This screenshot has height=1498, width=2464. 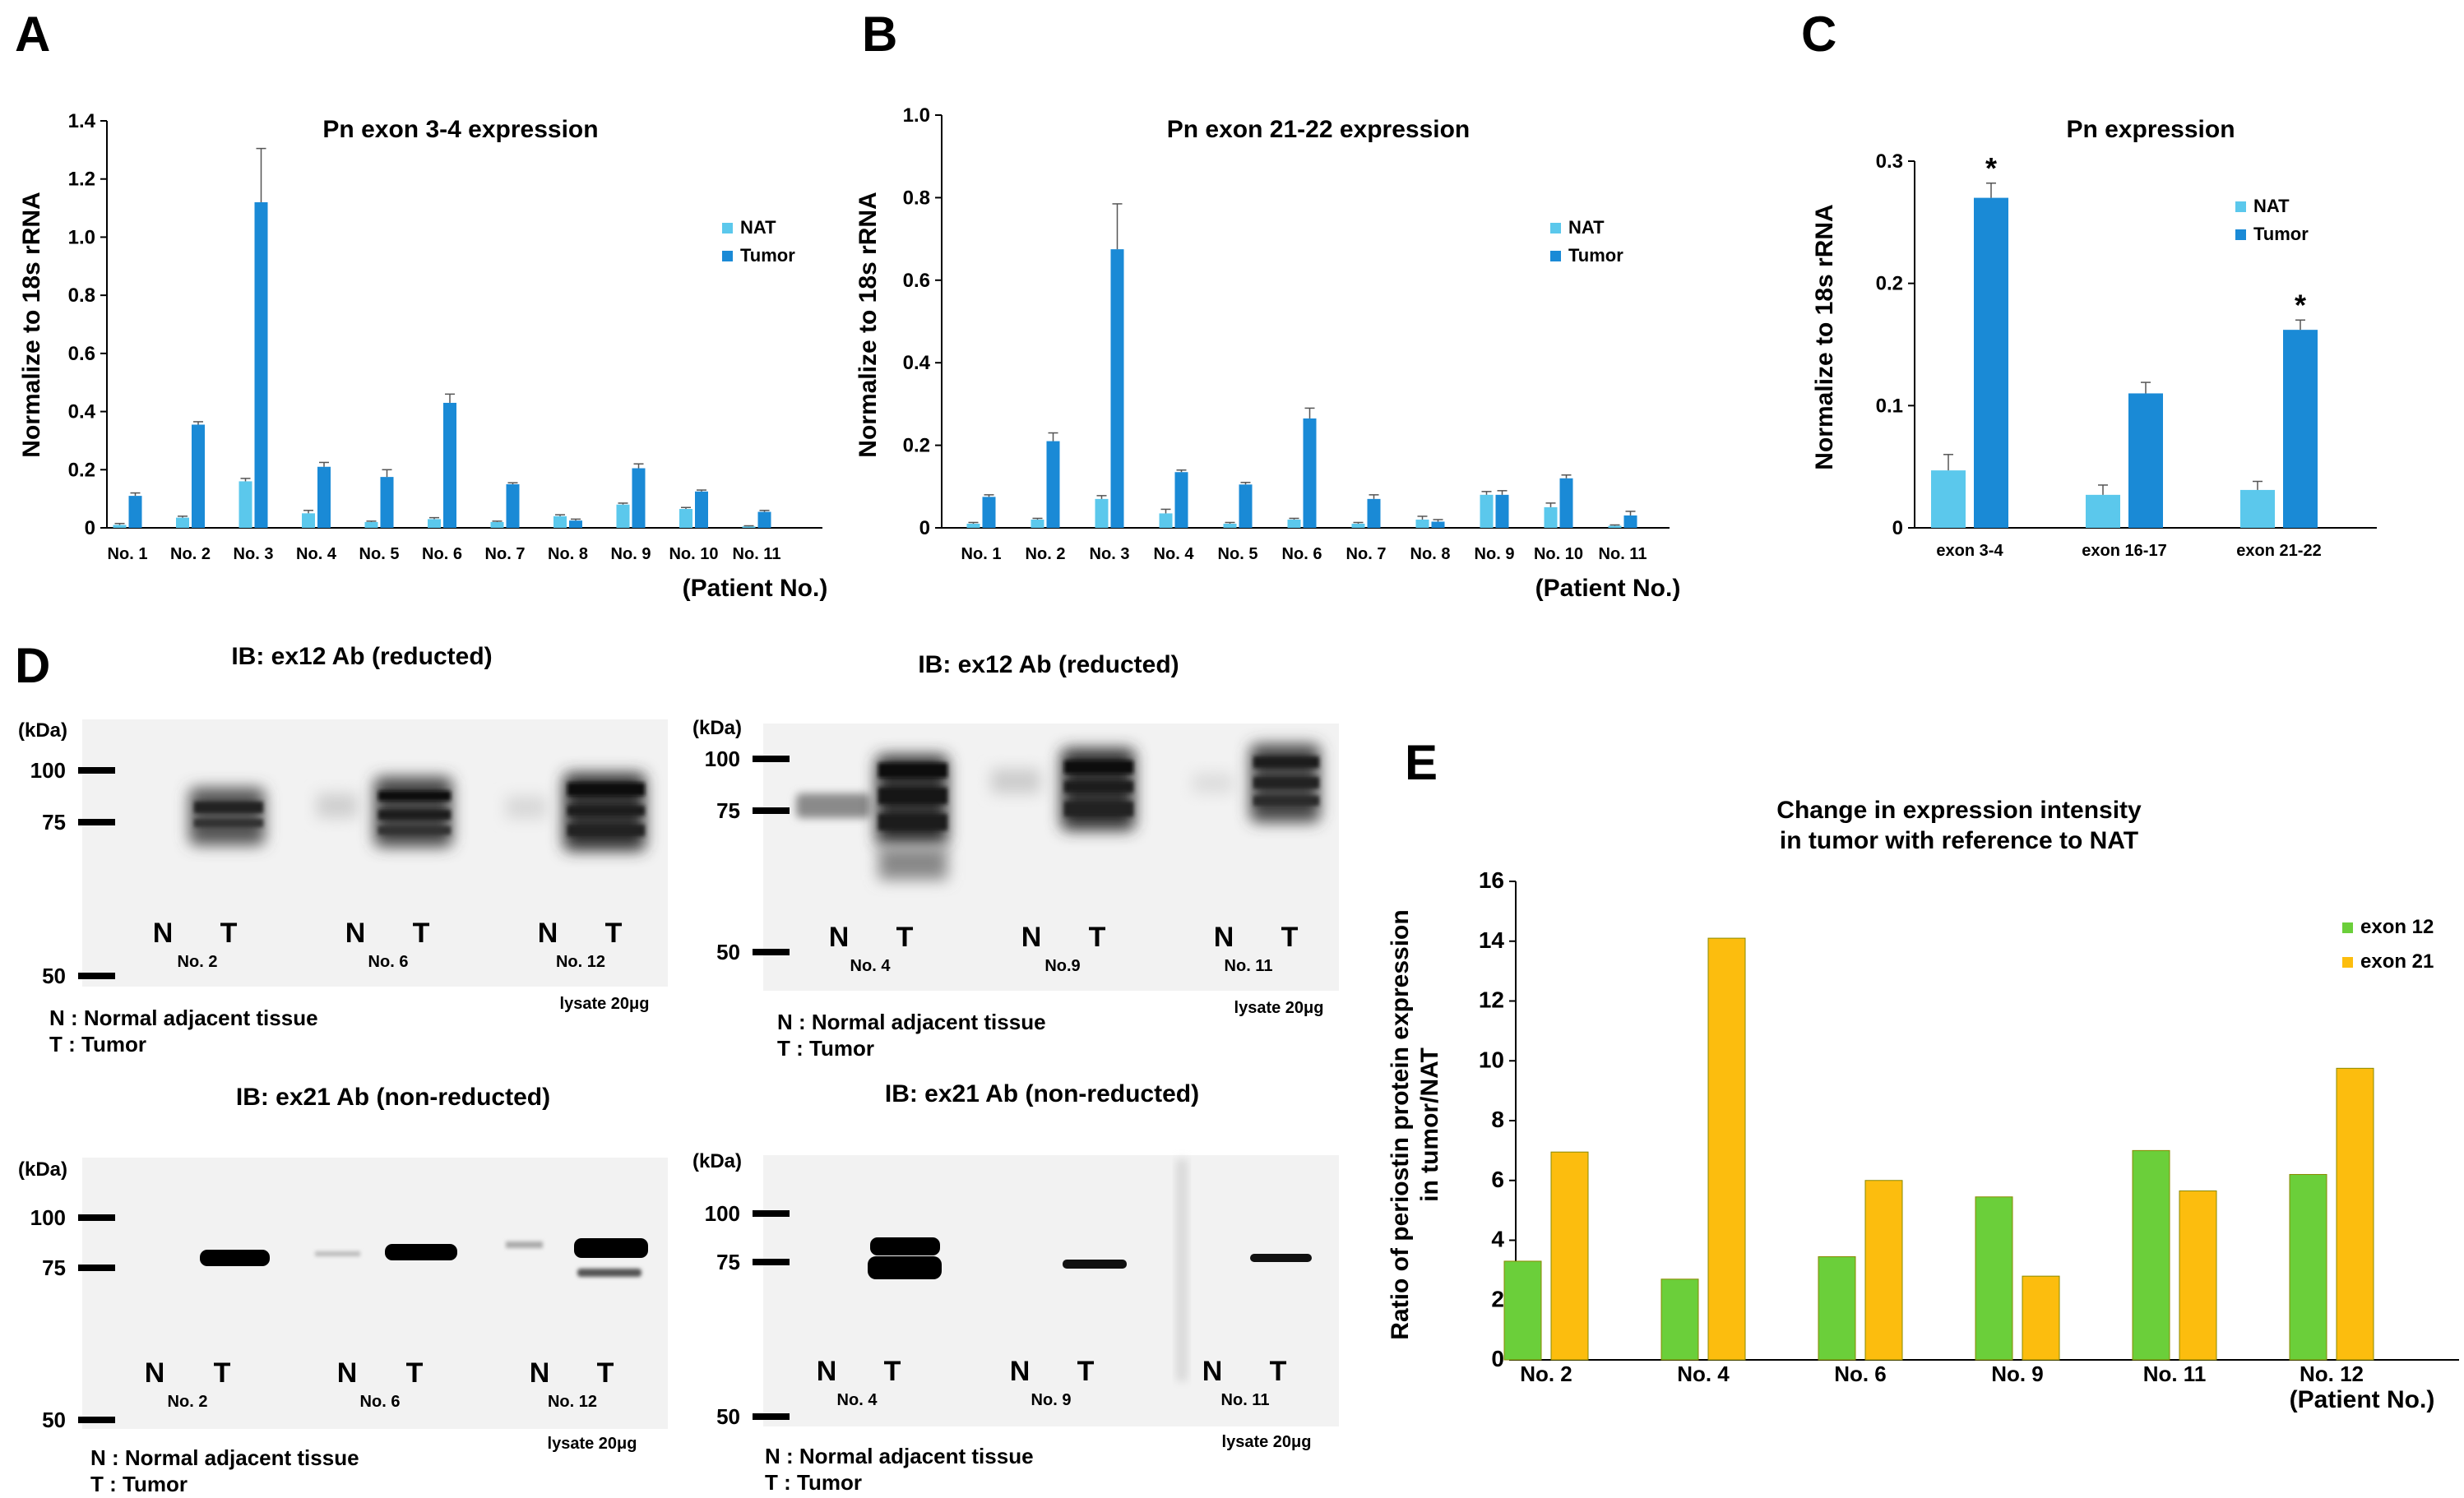 What do you see at coordinates (1429, 1124) in the screenshot?
I see `y-axis-label: in tumor/NAT` at bounding box center [1429, 1124].